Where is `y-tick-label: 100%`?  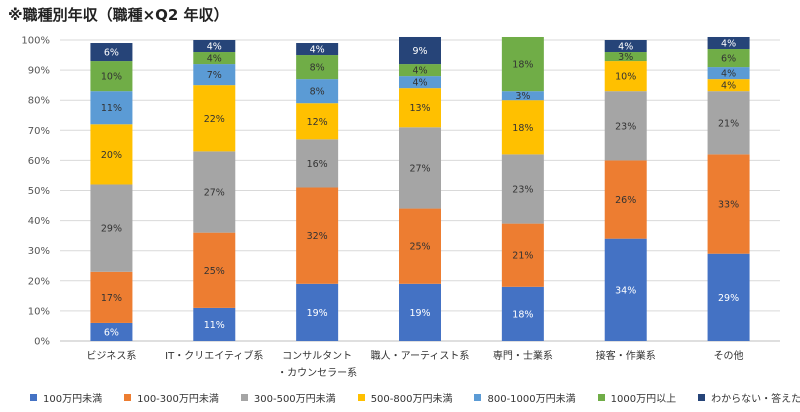
y-tick-label: 100% is located at coordinates (35, 41).